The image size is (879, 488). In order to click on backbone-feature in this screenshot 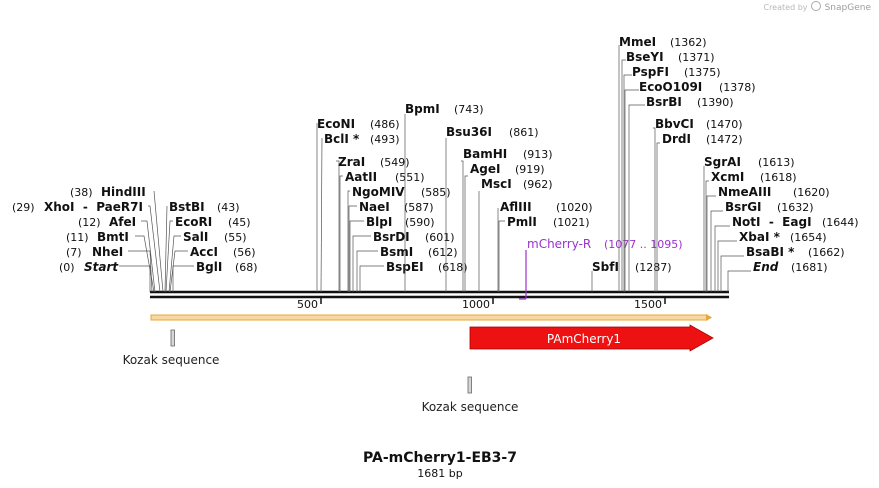, I will do `click(431, 317)`.